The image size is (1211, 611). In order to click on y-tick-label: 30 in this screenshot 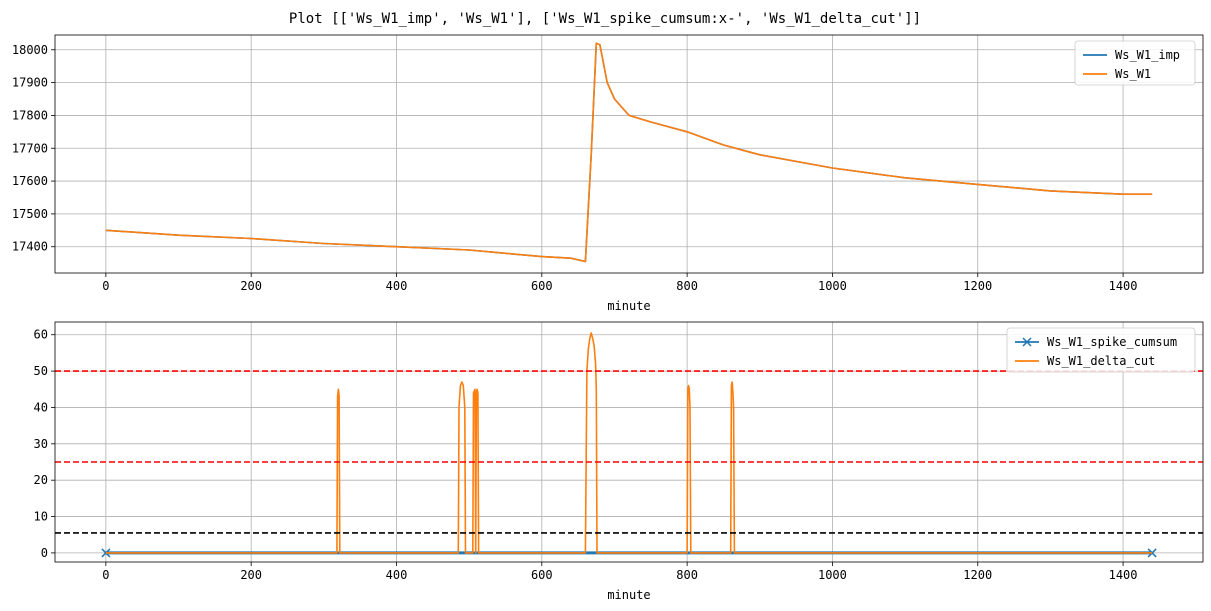, I will do `click(41, 444)`.